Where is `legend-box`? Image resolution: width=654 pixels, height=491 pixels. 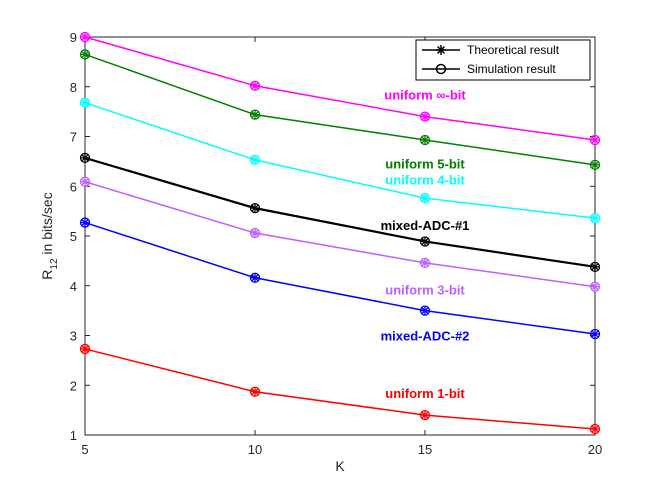
legend-box is located at coordinates (503, 60).